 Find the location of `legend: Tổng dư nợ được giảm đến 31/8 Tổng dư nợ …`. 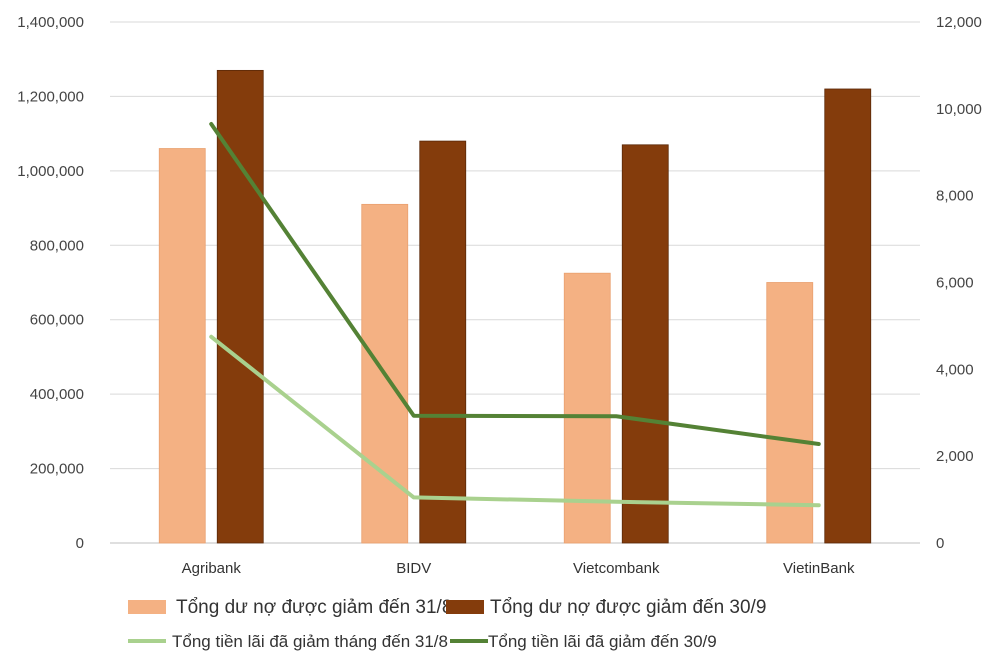

legend: Tổng dư nợ được giảm đến 31/8 Tổng dư nợ … is located at coordinates (447, 624).